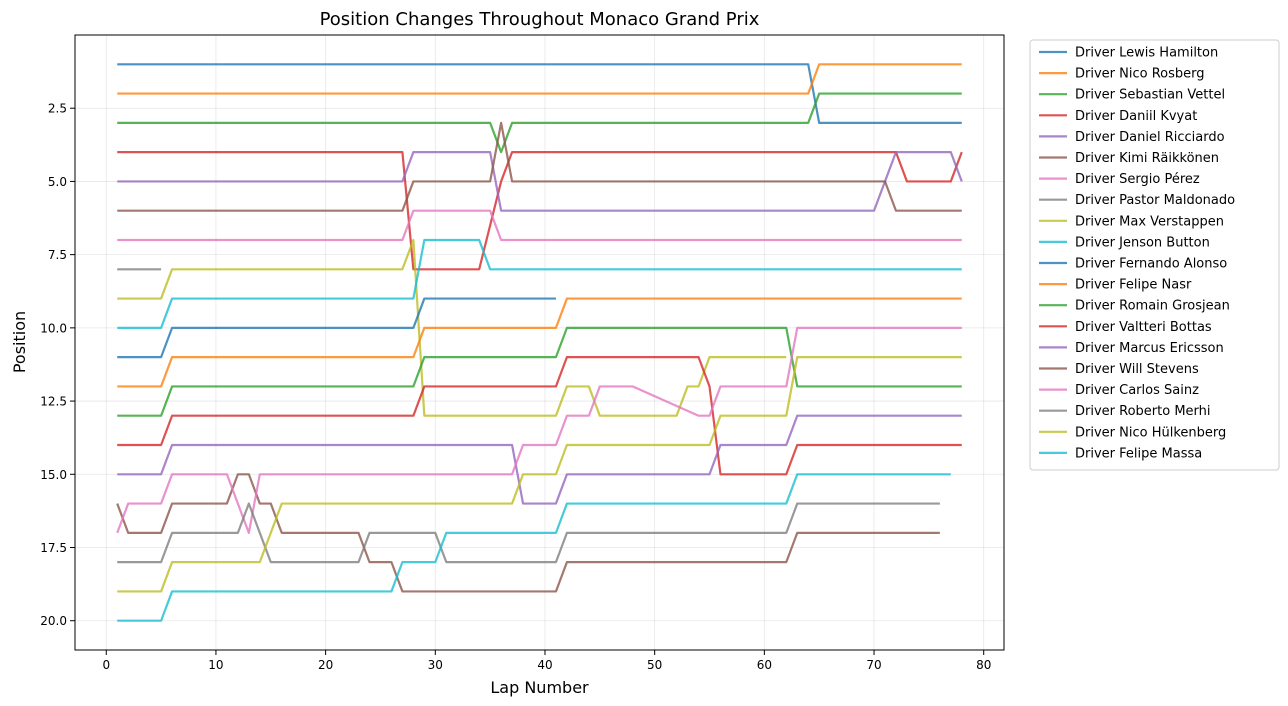 The width and height of the screenshot is (1288, 706). Describe the element at coordinates (57, 365) in the screenshot. I see `y-ticks: 2.5 5.0 7.5 10.0 12.5 15.0 17.5 20.0` at that location.